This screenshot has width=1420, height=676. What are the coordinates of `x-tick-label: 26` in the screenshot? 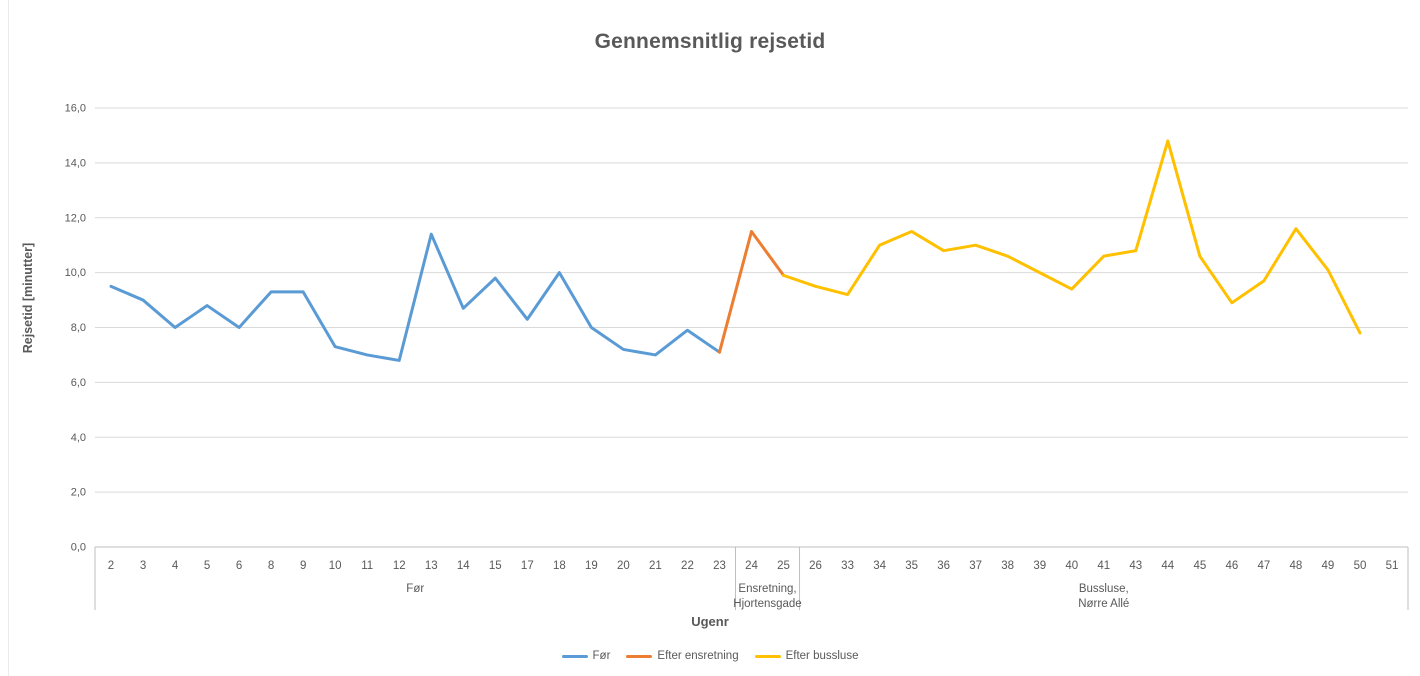 It's located at (815, 566).